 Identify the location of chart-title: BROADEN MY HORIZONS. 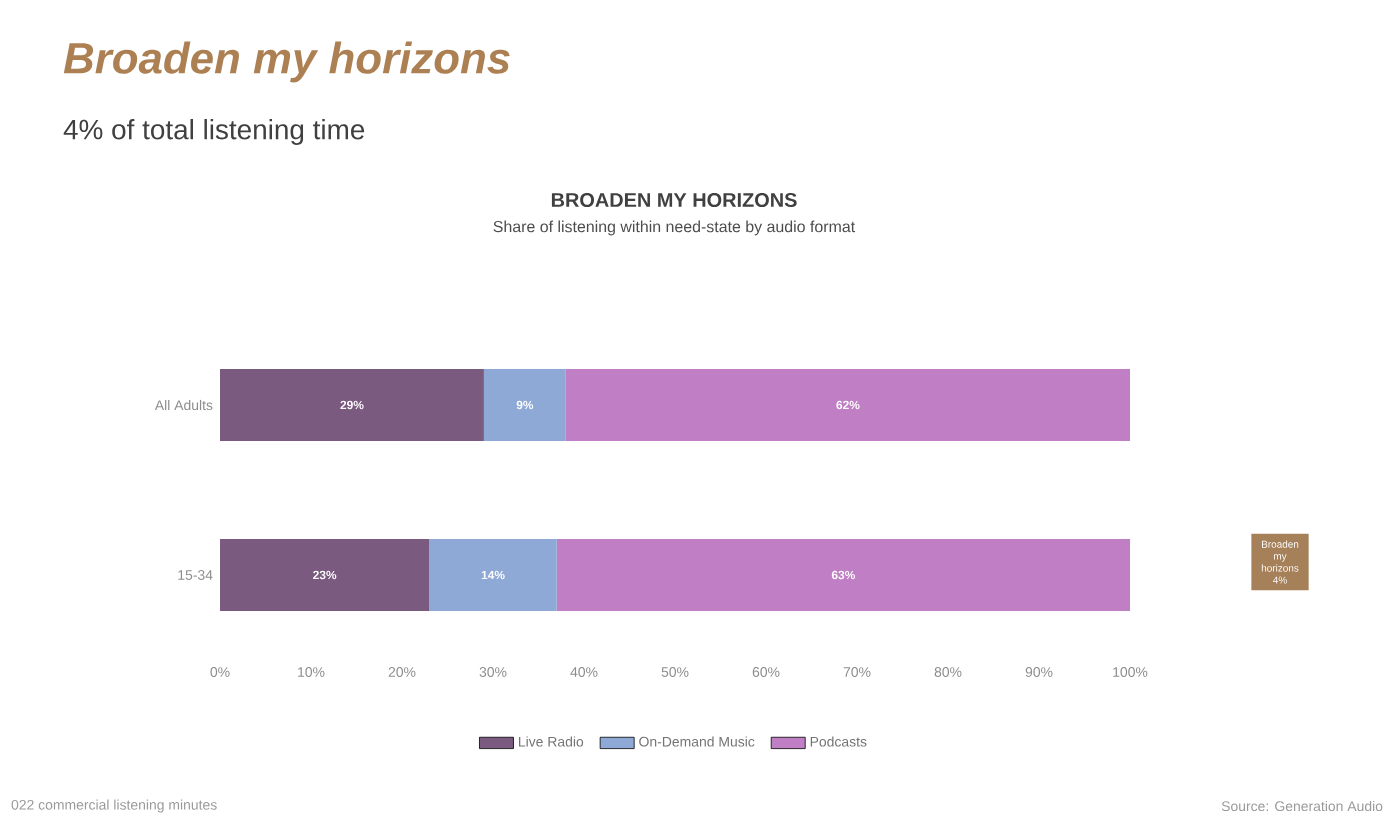
(674, 200).